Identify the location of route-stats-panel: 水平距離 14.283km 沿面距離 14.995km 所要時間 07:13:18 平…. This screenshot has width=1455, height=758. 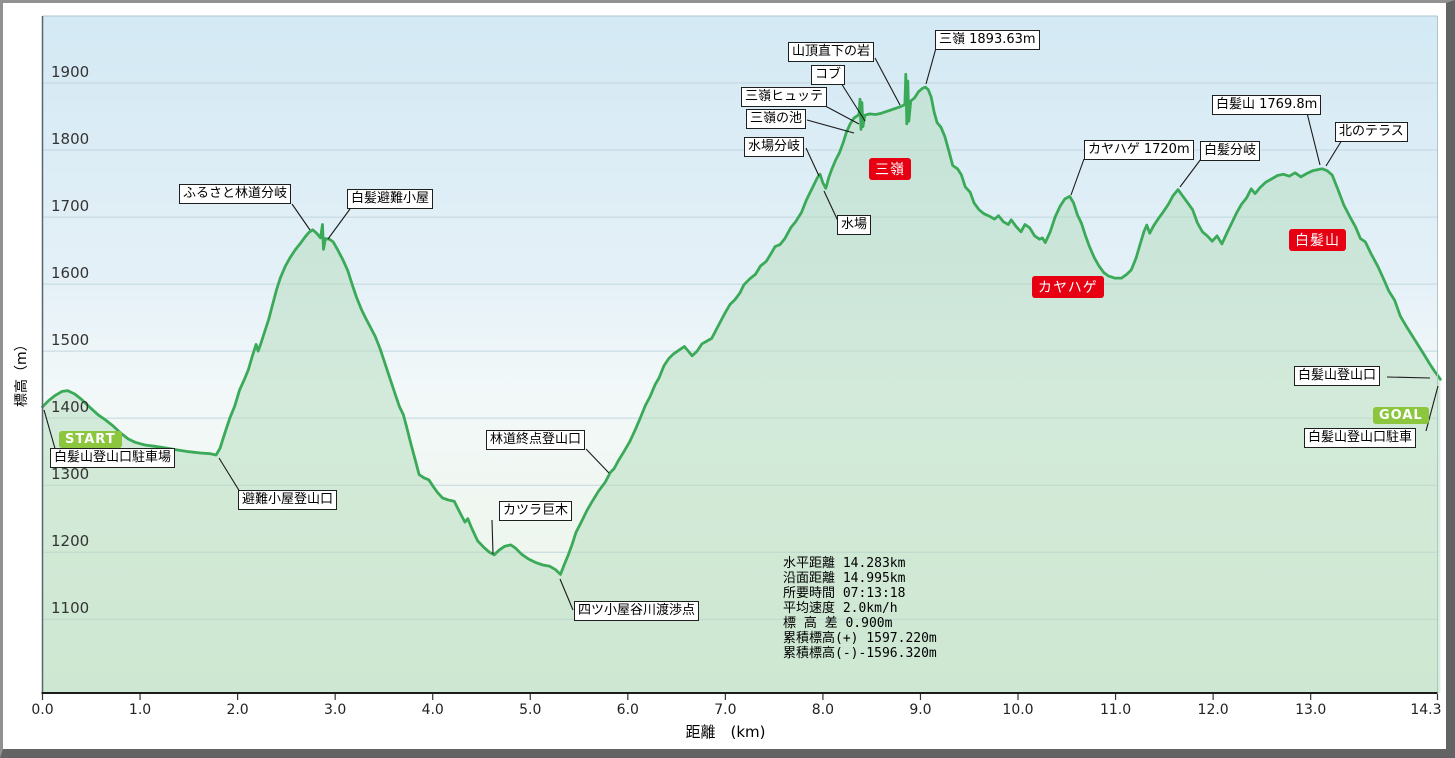
(860, 608).